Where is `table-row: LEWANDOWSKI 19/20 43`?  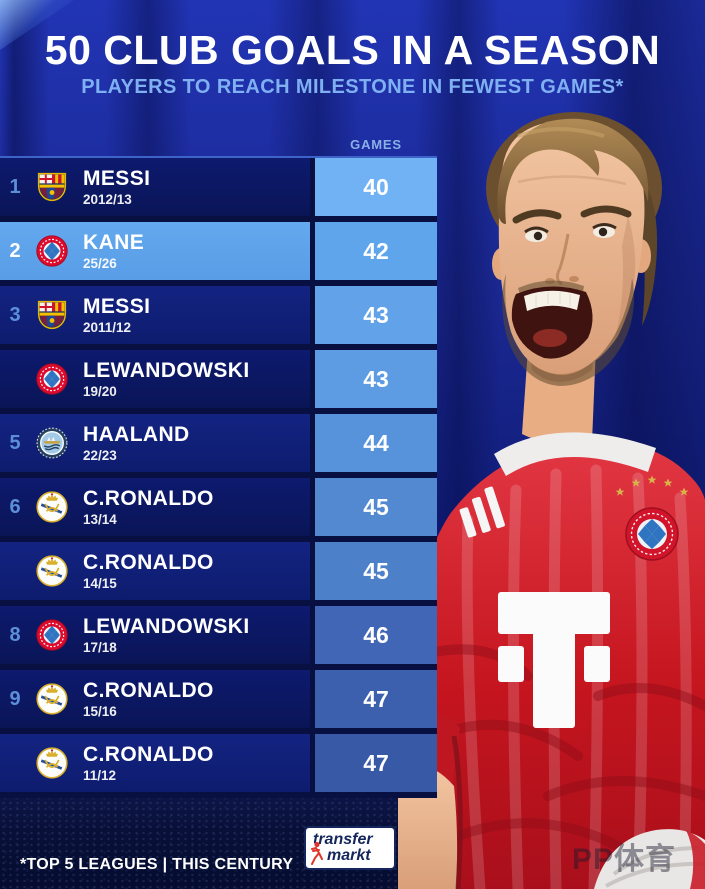
table-row: LEWANDOWSKI 19/20 43 is located at coordinates (218, 379).